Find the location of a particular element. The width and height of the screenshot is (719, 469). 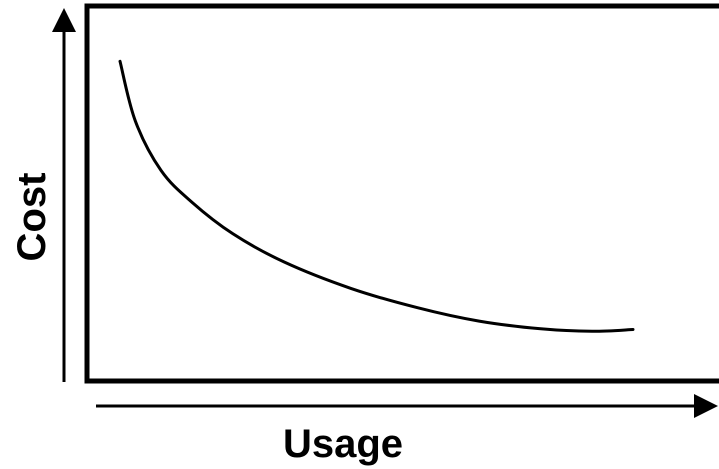

y-axis-label: Cost is located at coordinates (32, 217).